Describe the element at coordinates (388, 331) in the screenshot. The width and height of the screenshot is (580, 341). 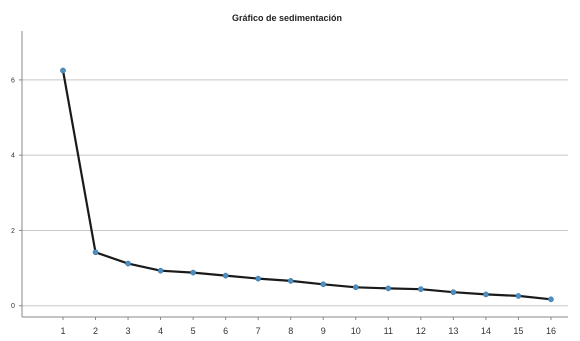
I see `x-tick-label: 11` at that location.